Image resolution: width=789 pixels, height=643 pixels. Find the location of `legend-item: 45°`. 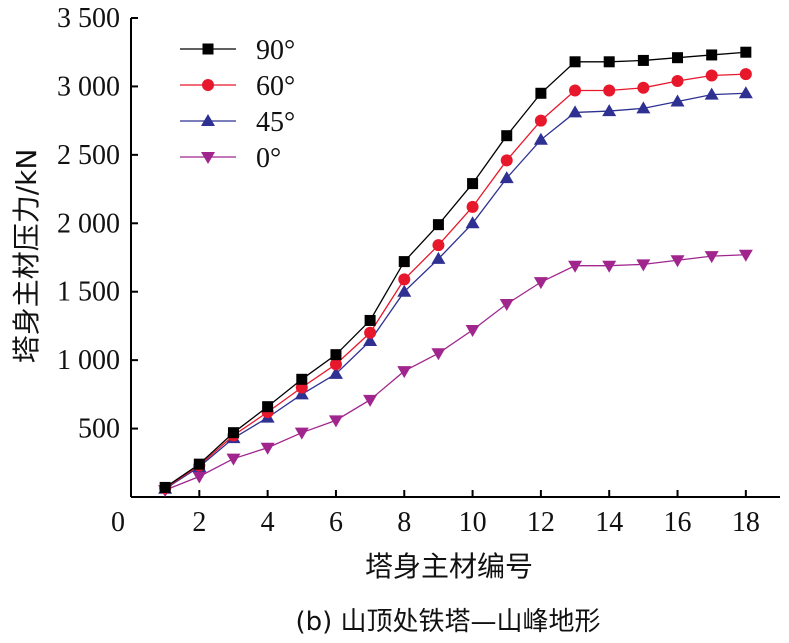

legend-item: 45° is located at coordinates (237, 122).